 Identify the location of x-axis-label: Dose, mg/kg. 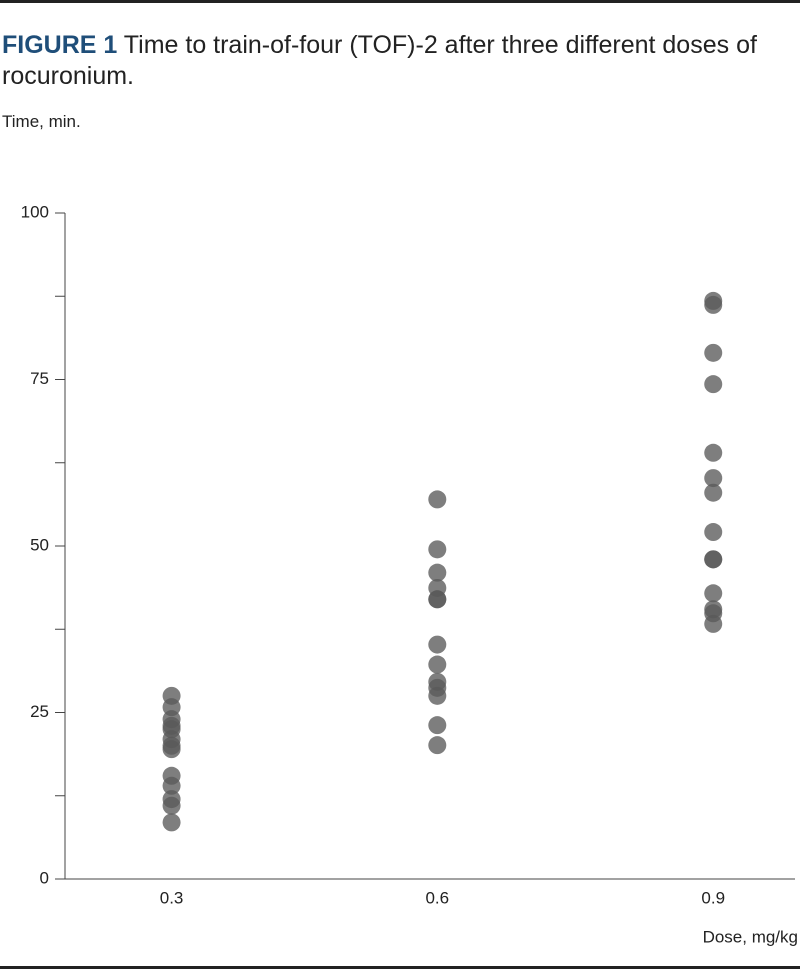
(750, 936).